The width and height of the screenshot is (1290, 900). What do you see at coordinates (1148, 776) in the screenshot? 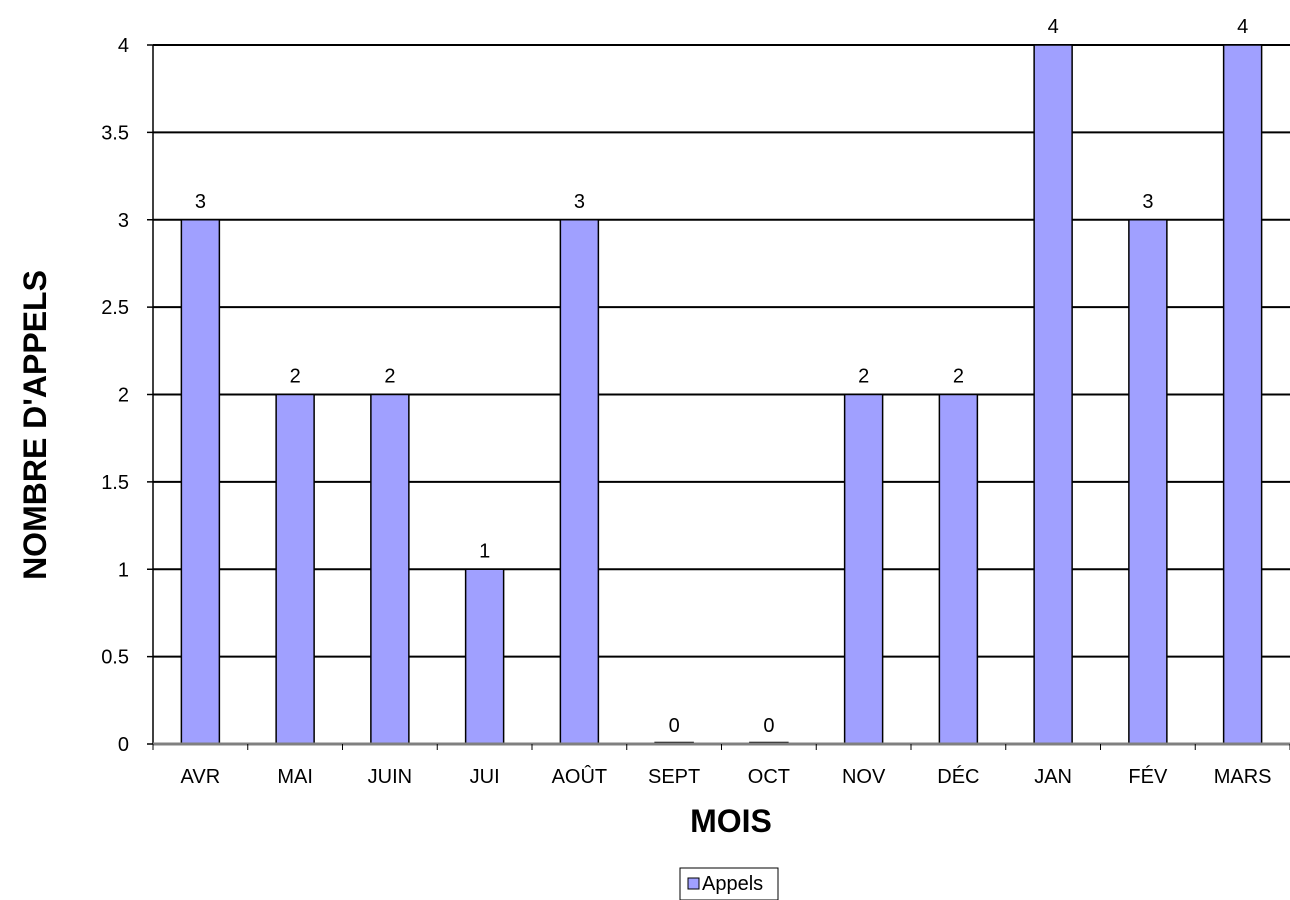
I see `x-tick-label: FÉV` at bounding box center [1148, 776].